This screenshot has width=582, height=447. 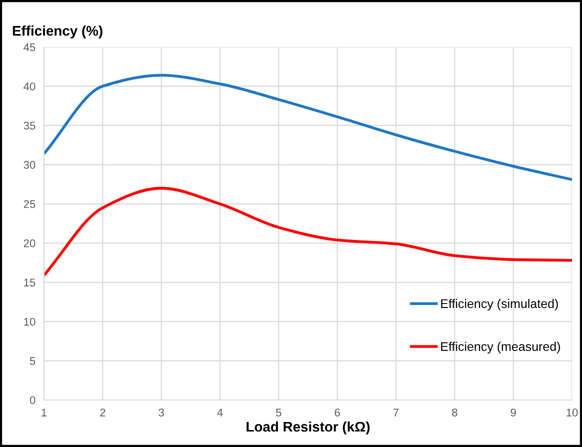 I want to click on legend-label: Efficiency (measured), so click(x=500, y=348).